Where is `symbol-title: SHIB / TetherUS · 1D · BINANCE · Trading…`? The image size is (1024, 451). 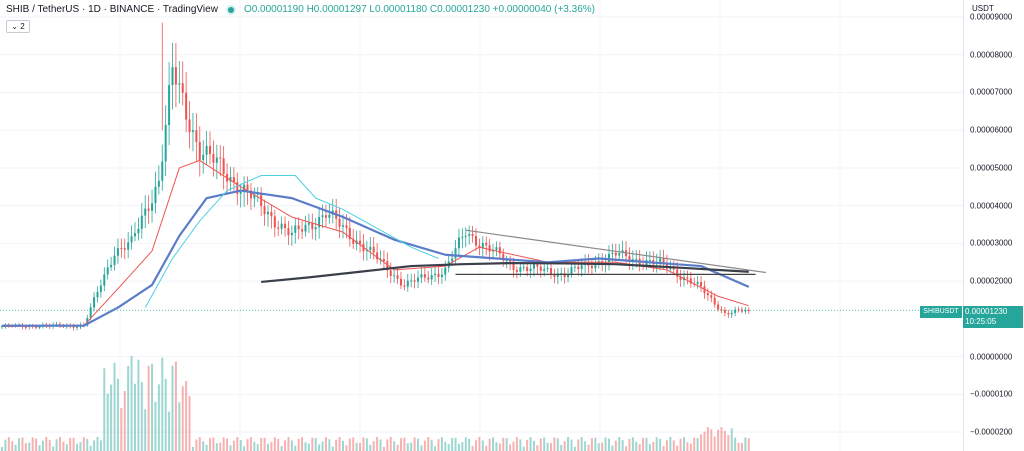
symbol-title: SHIB / TetherUS · 1D · BINANCE · Trading… is located at coordinates (112, 9).